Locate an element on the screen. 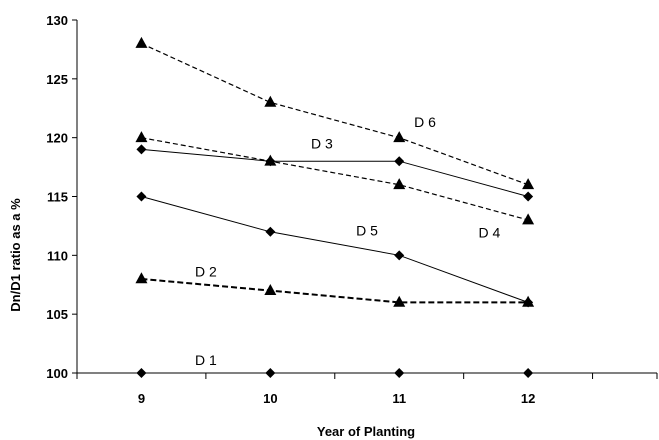 The image size is (659, 440). series-line-d2 is located at coordinates (335, 290).